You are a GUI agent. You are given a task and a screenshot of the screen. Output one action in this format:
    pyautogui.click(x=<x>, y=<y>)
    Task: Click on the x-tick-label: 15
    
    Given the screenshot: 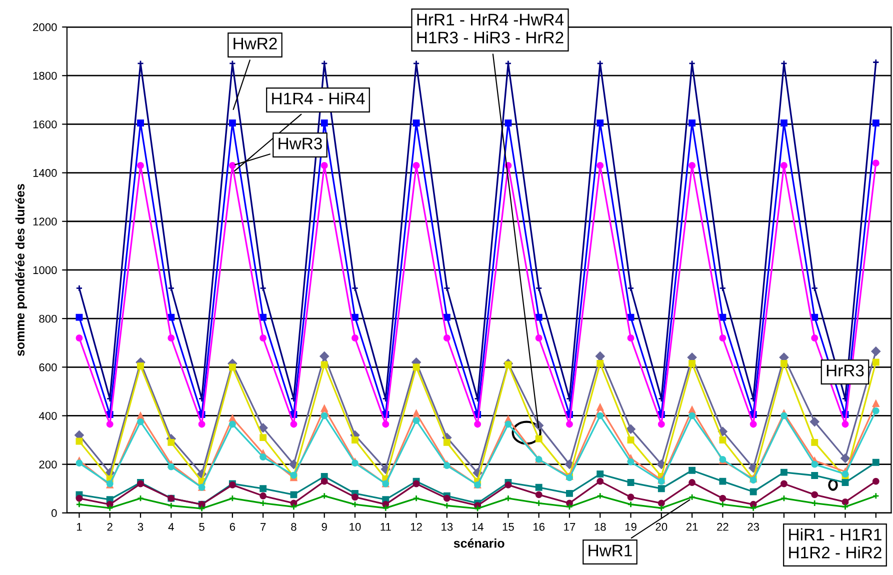 What is the action you would take?
    pyautogui.click(x=508, y=527)
    